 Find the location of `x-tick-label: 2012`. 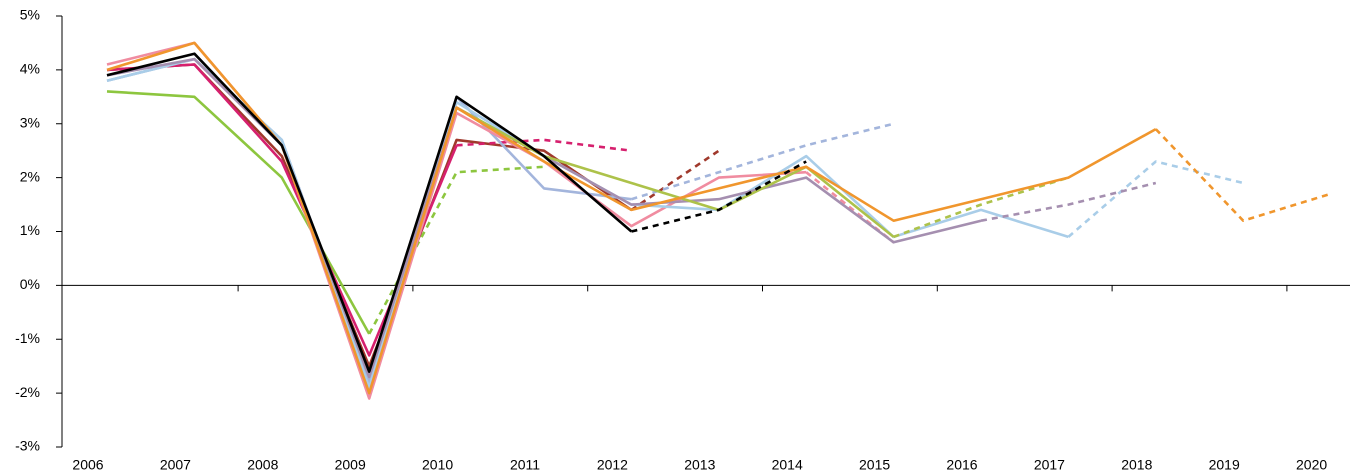

x-tick-label: 2012 is located at coordinates (612, 465).